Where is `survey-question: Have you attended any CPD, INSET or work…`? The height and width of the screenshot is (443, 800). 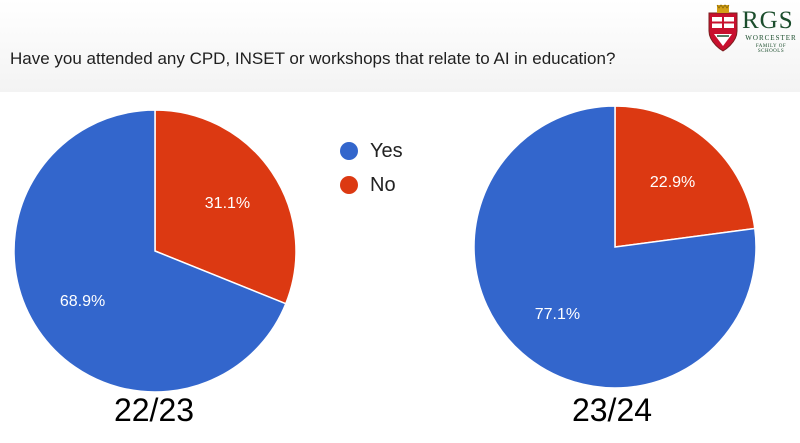
survey-question: Have you attended any CPD, INSET or work… is located at coordinates (313, 58).